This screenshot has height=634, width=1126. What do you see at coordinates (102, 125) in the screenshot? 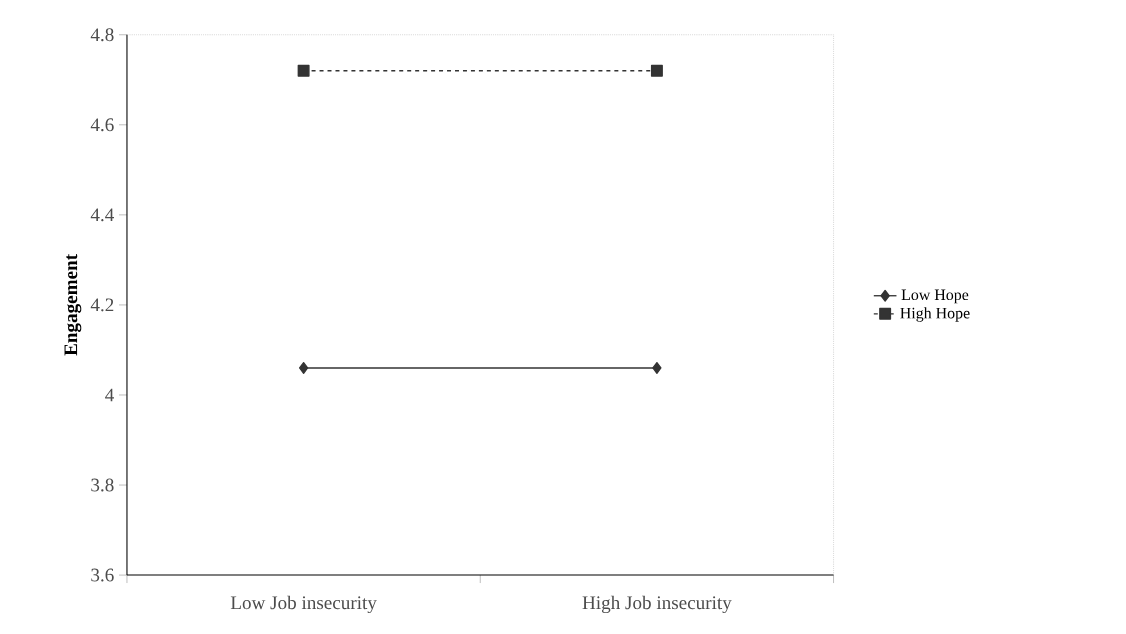
I see `y-tick-label: 4.6` at bounding box center [102, 125].